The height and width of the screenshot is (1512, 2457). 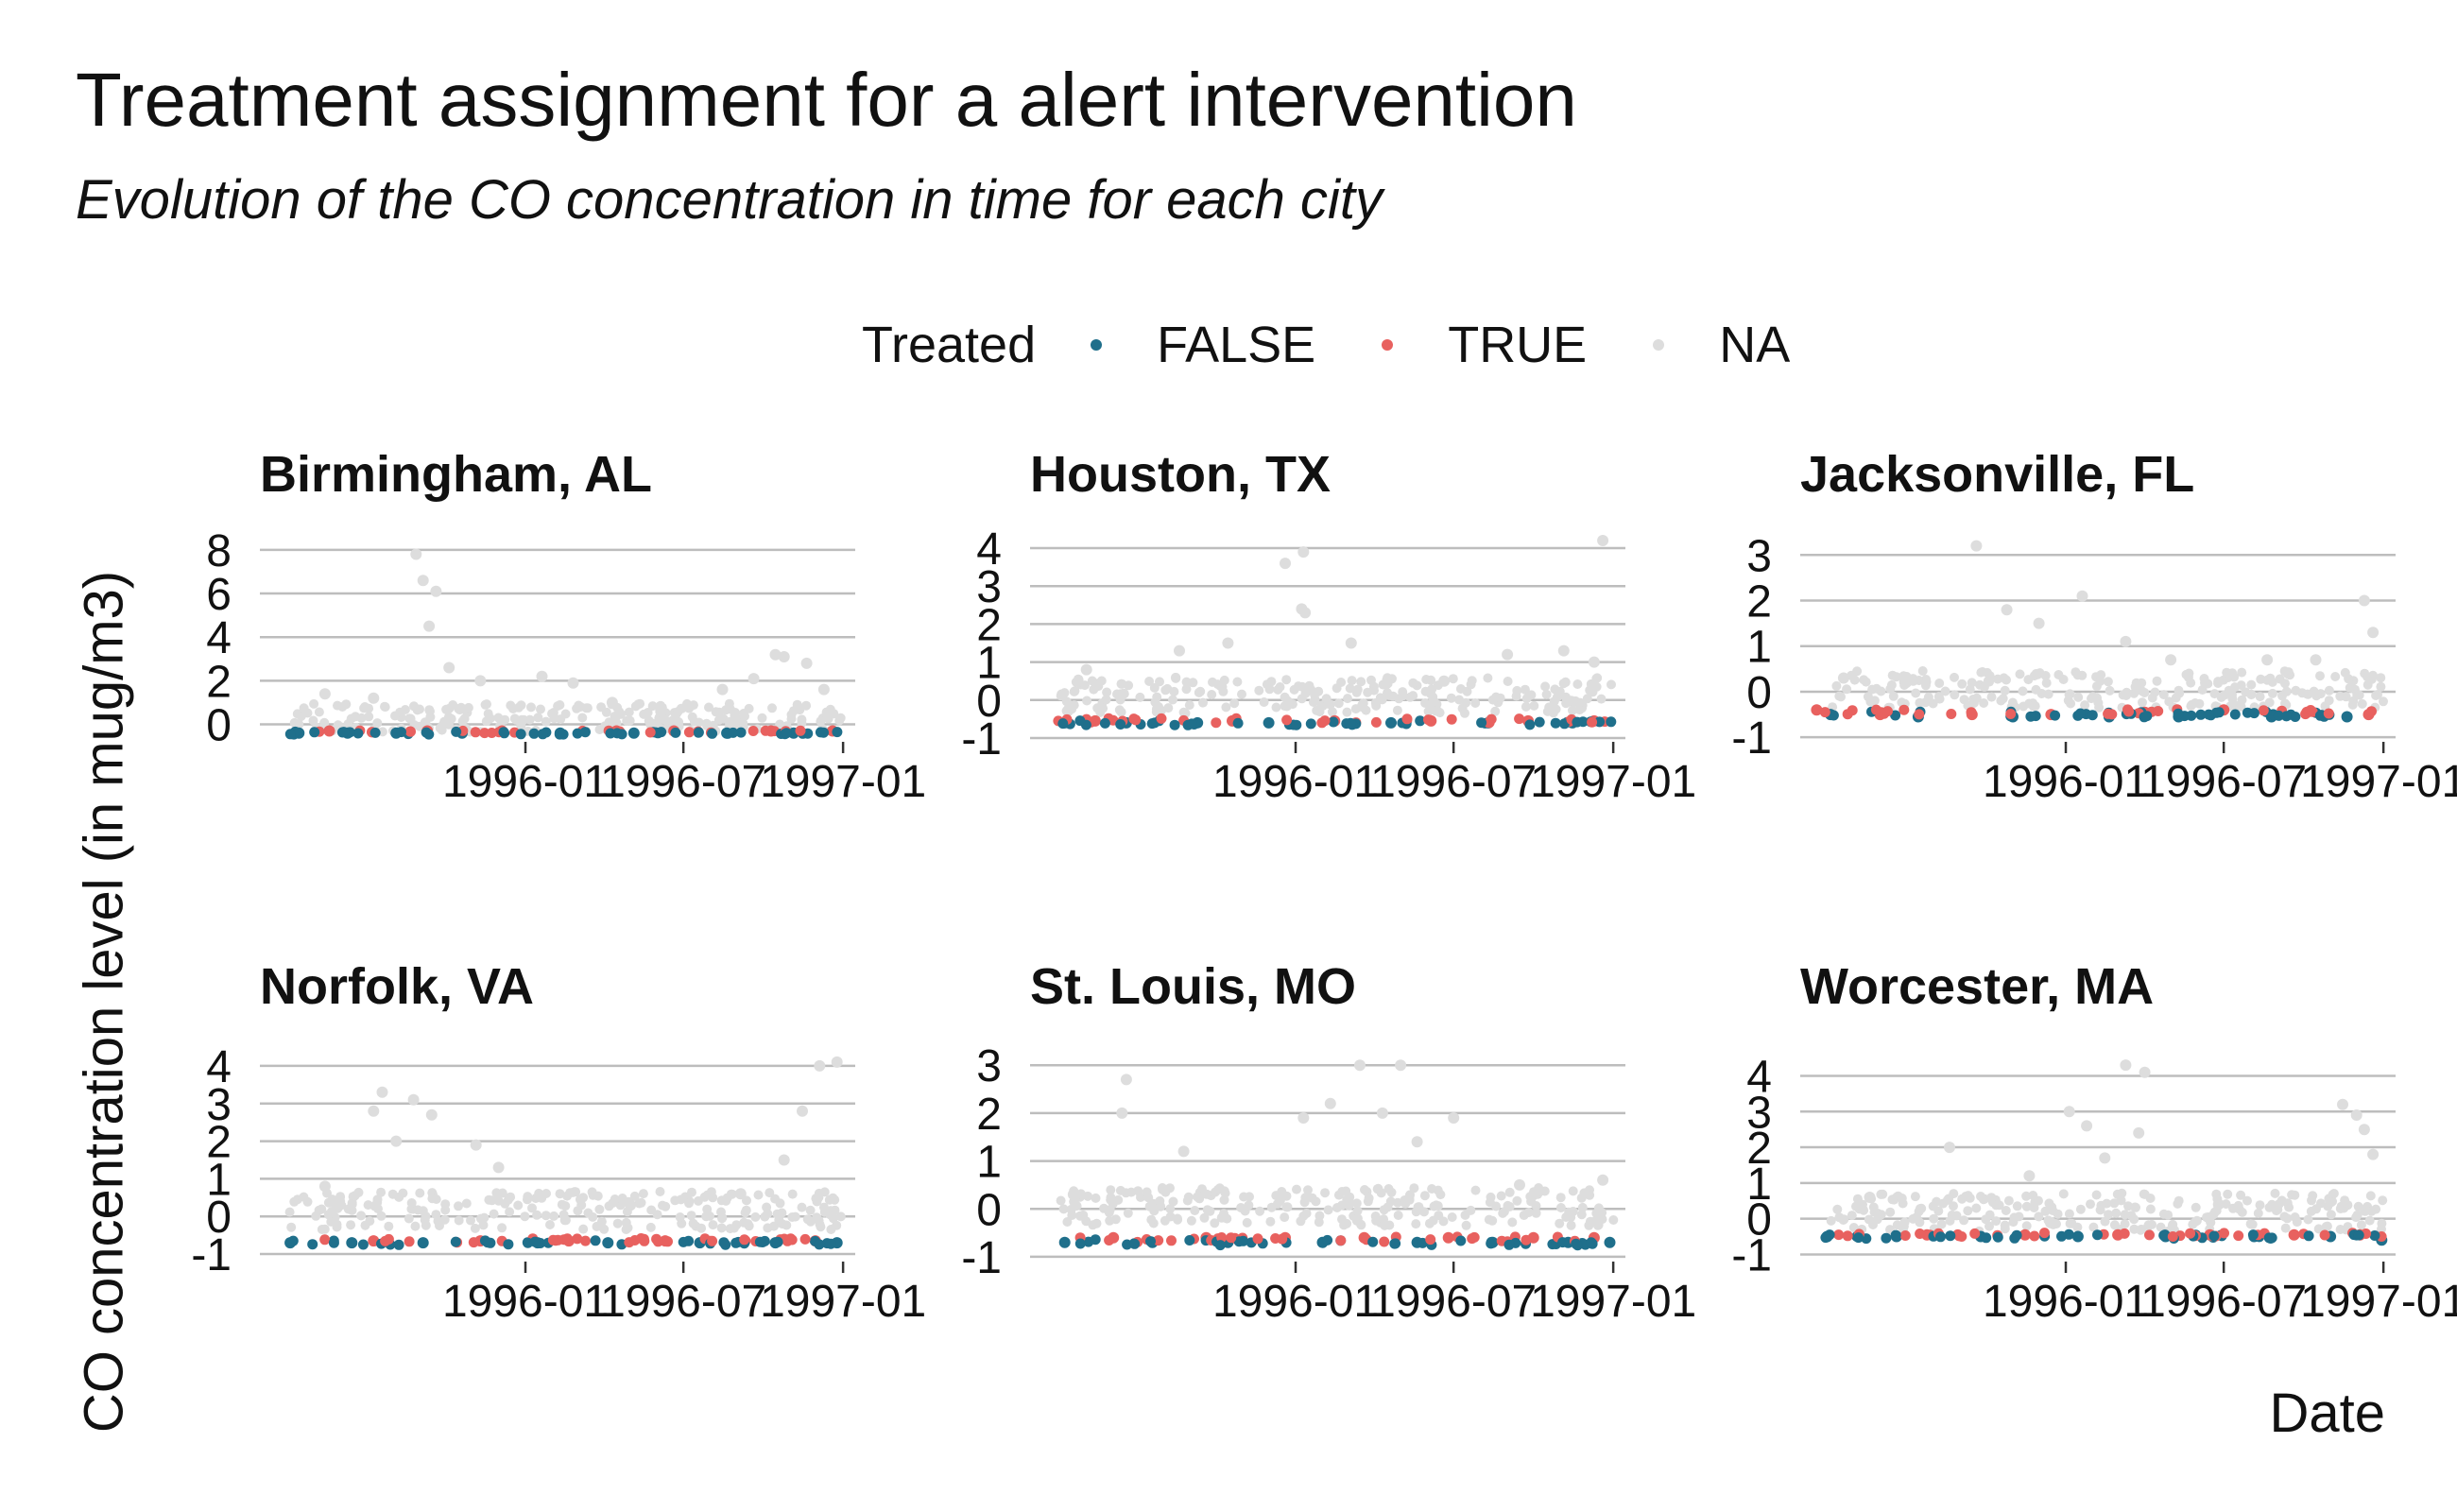 I want to click on na-cloud, so click(x=2107, y=1212).